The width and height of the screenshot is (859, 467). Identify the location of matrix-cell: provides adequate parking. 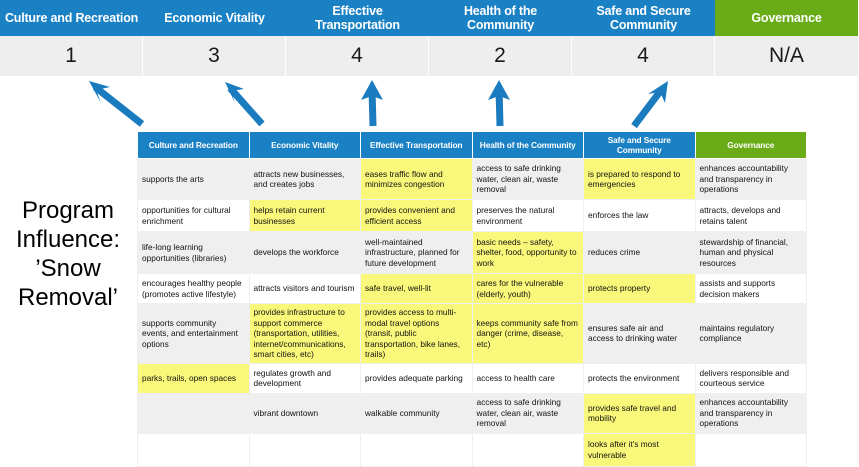
(416, 378).